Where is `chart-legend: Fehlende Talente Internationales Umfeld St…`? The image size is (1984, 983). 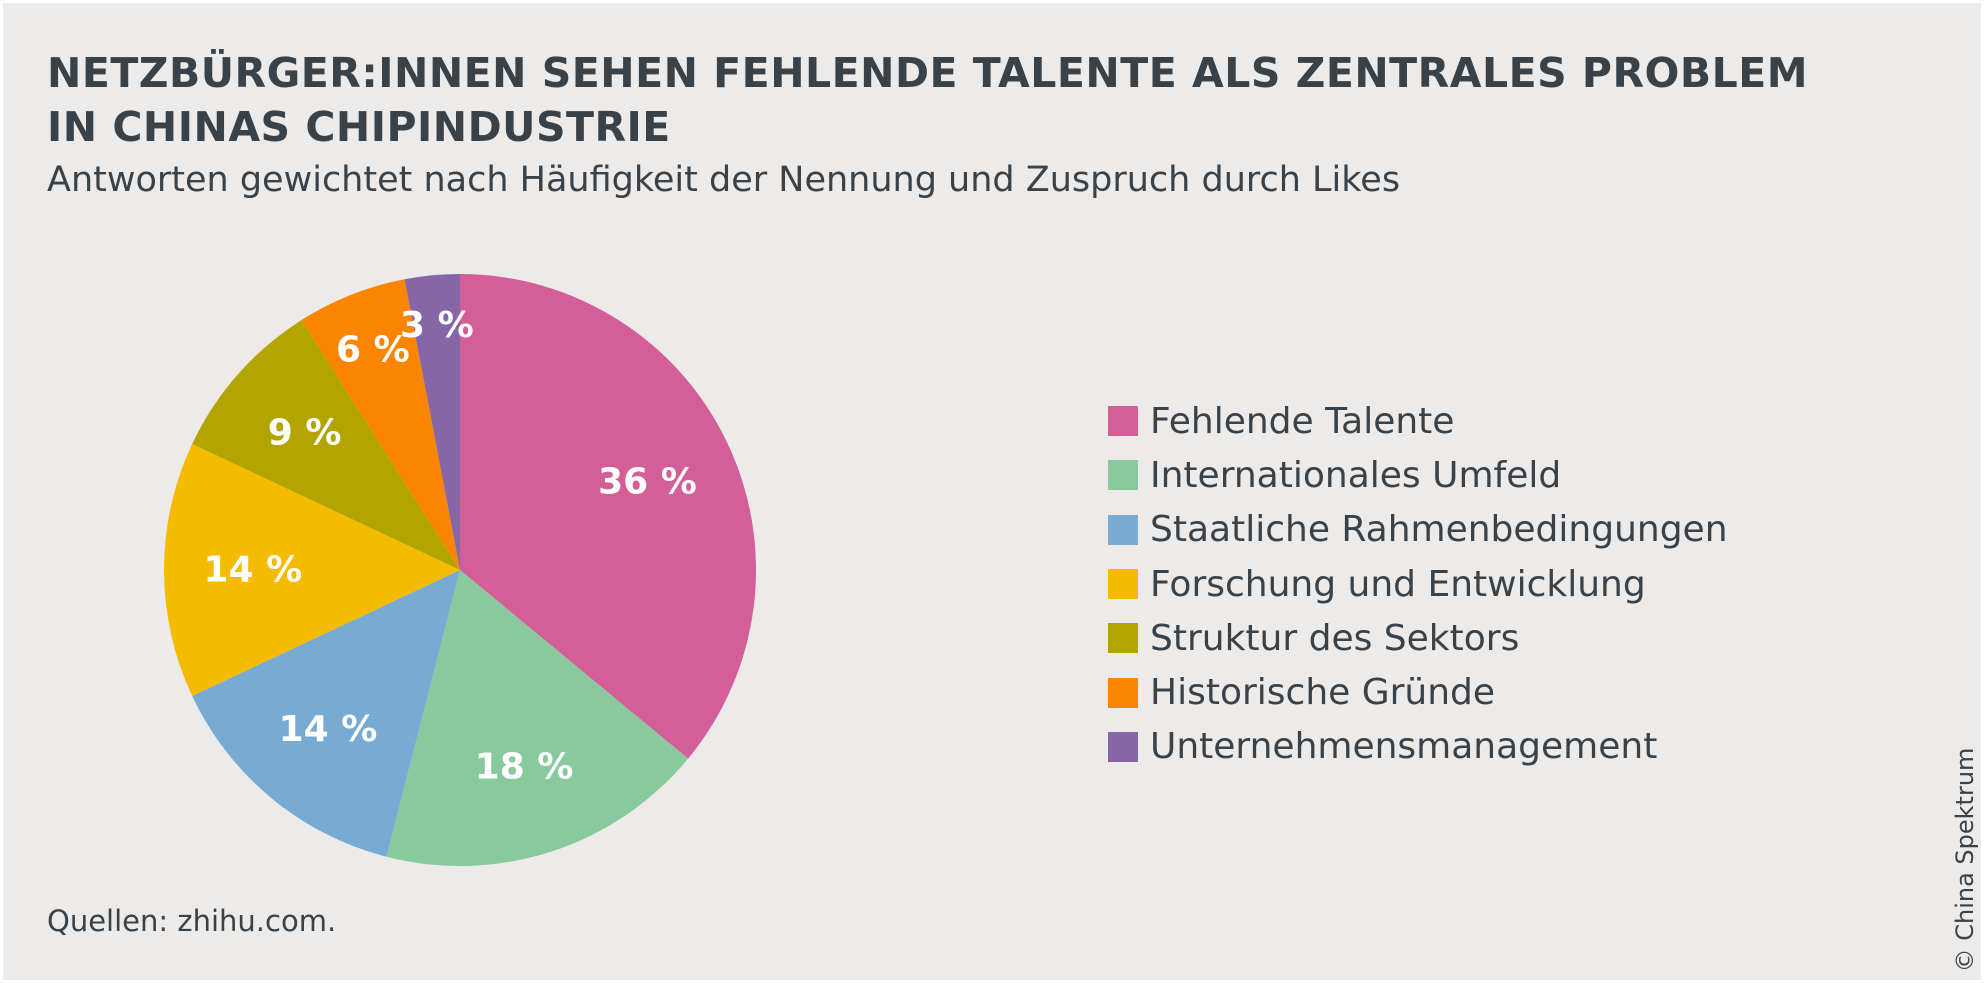 chart-legend: Fehlende Talente Internationales Umfeld St… is located at coordinates (1418, 584).